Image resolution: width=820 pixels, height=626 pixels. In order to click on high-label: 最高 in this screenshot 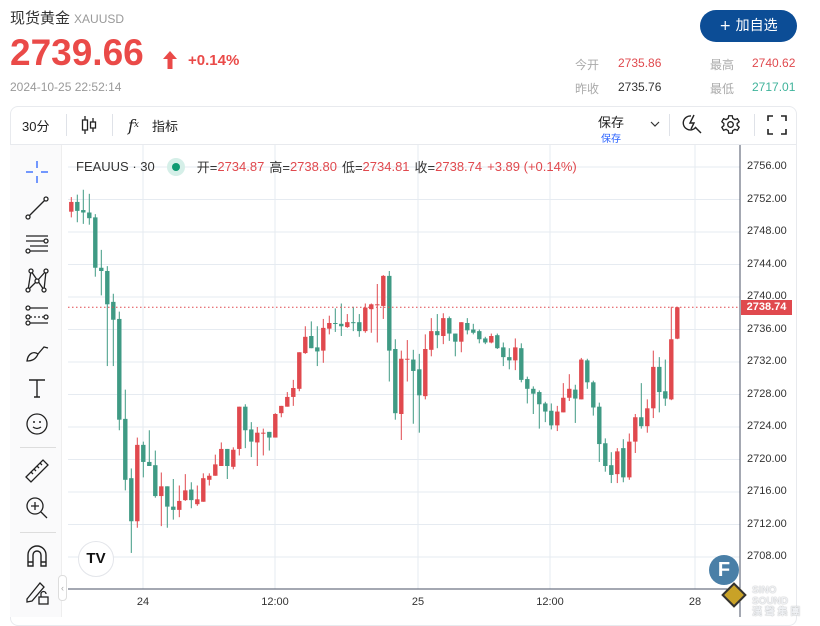, I will do `click(722, 65)`.